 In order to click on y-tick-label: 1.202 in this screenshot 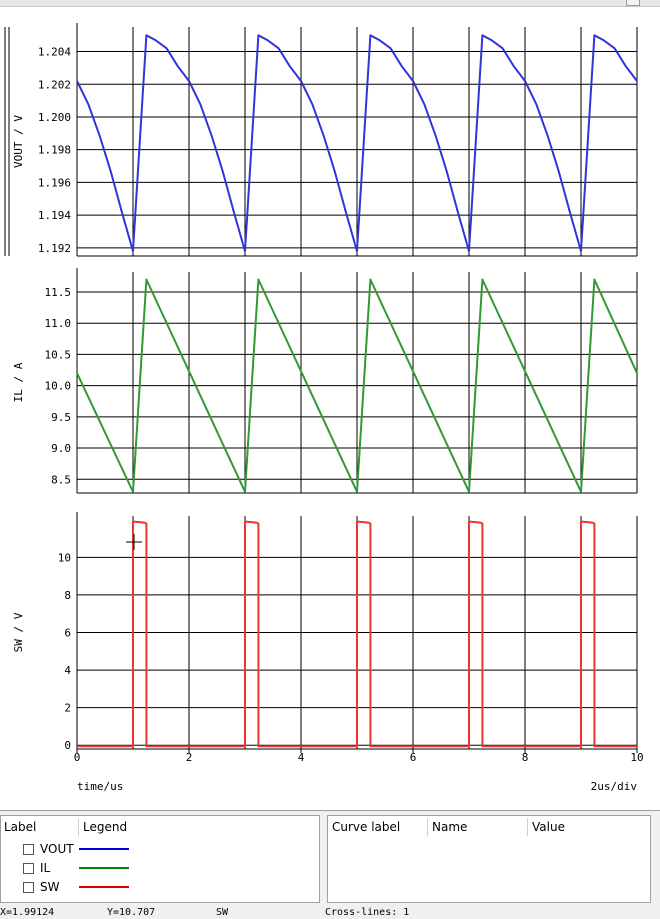, I will do `click(54, 84)`.